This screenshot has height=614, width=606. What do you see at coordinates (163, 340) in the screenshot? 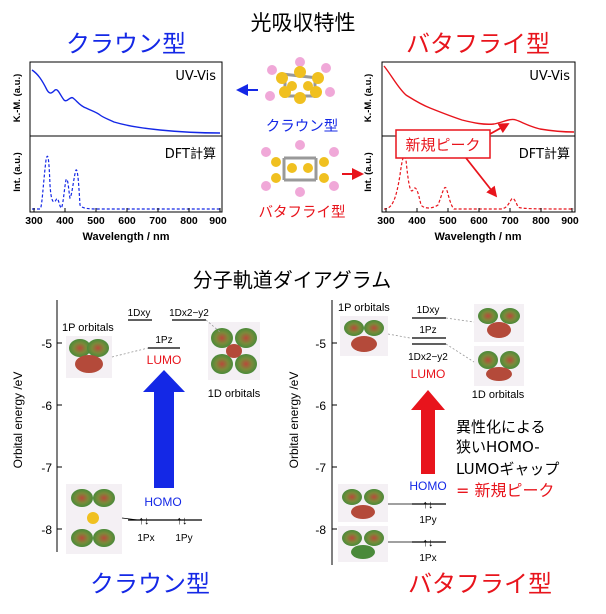
I see `crown-1pz-label: 1Pz` at bounding box center [163, 340].